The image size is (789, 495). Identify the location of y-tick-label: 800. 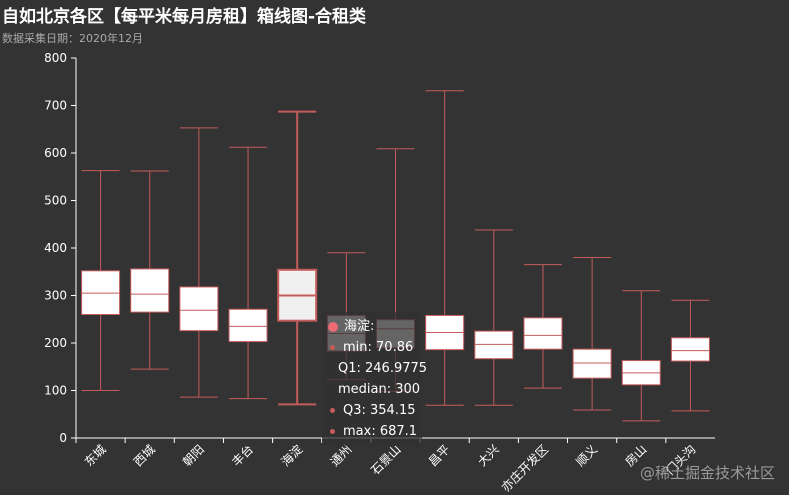
(55, 58).